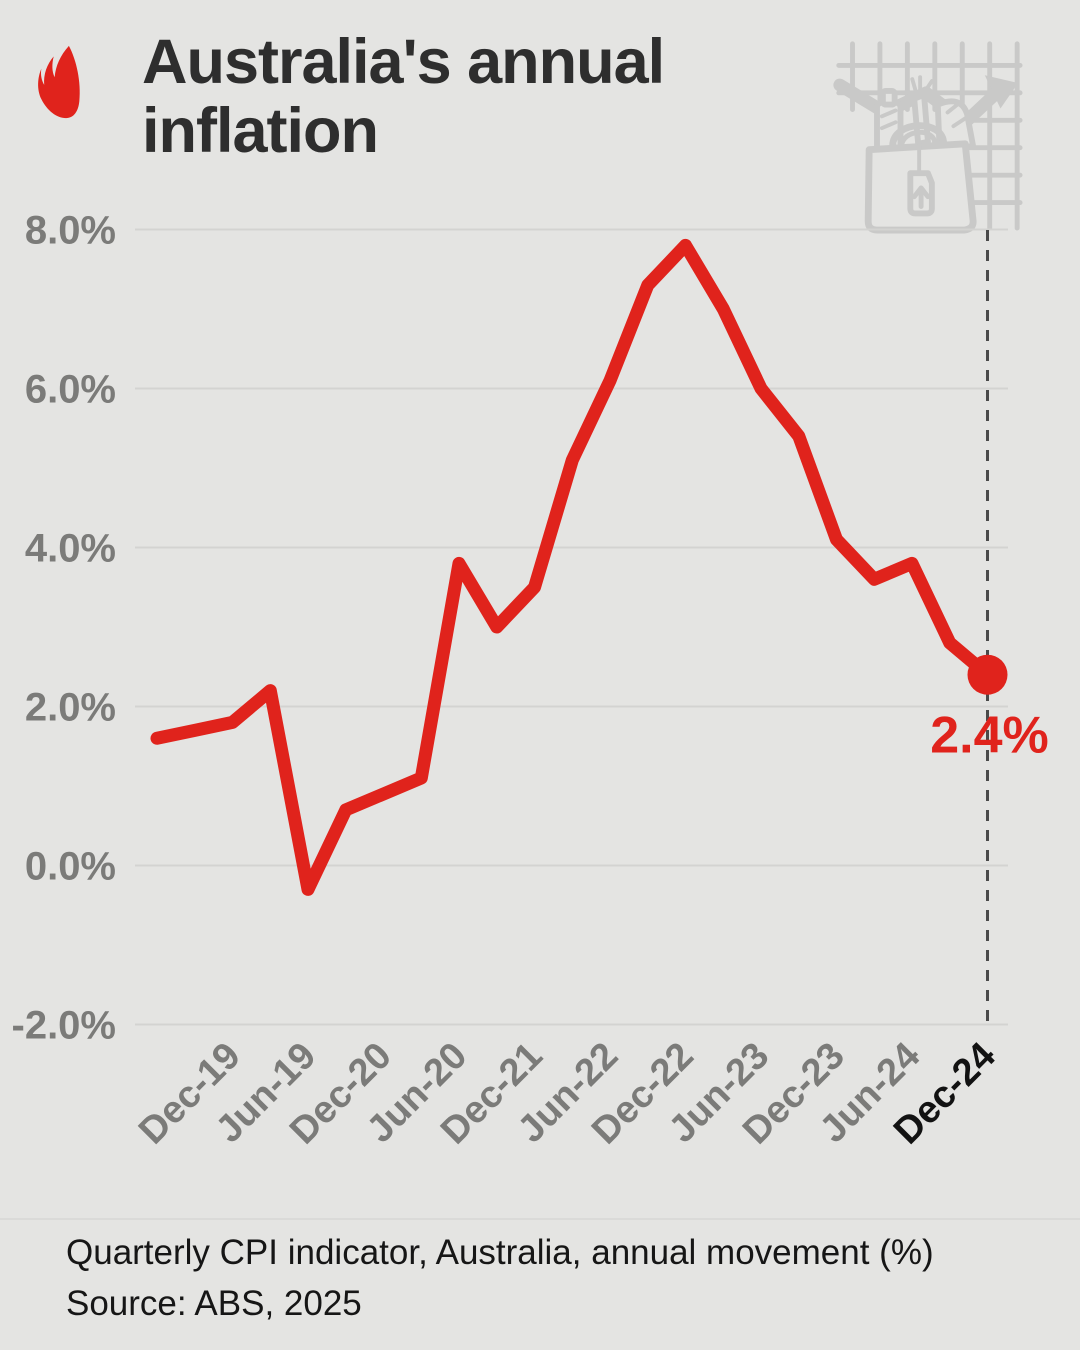  Describe the element at coordinates (928, 137) in the screenshot. I see `groceries-price-chart-icon` at that location.